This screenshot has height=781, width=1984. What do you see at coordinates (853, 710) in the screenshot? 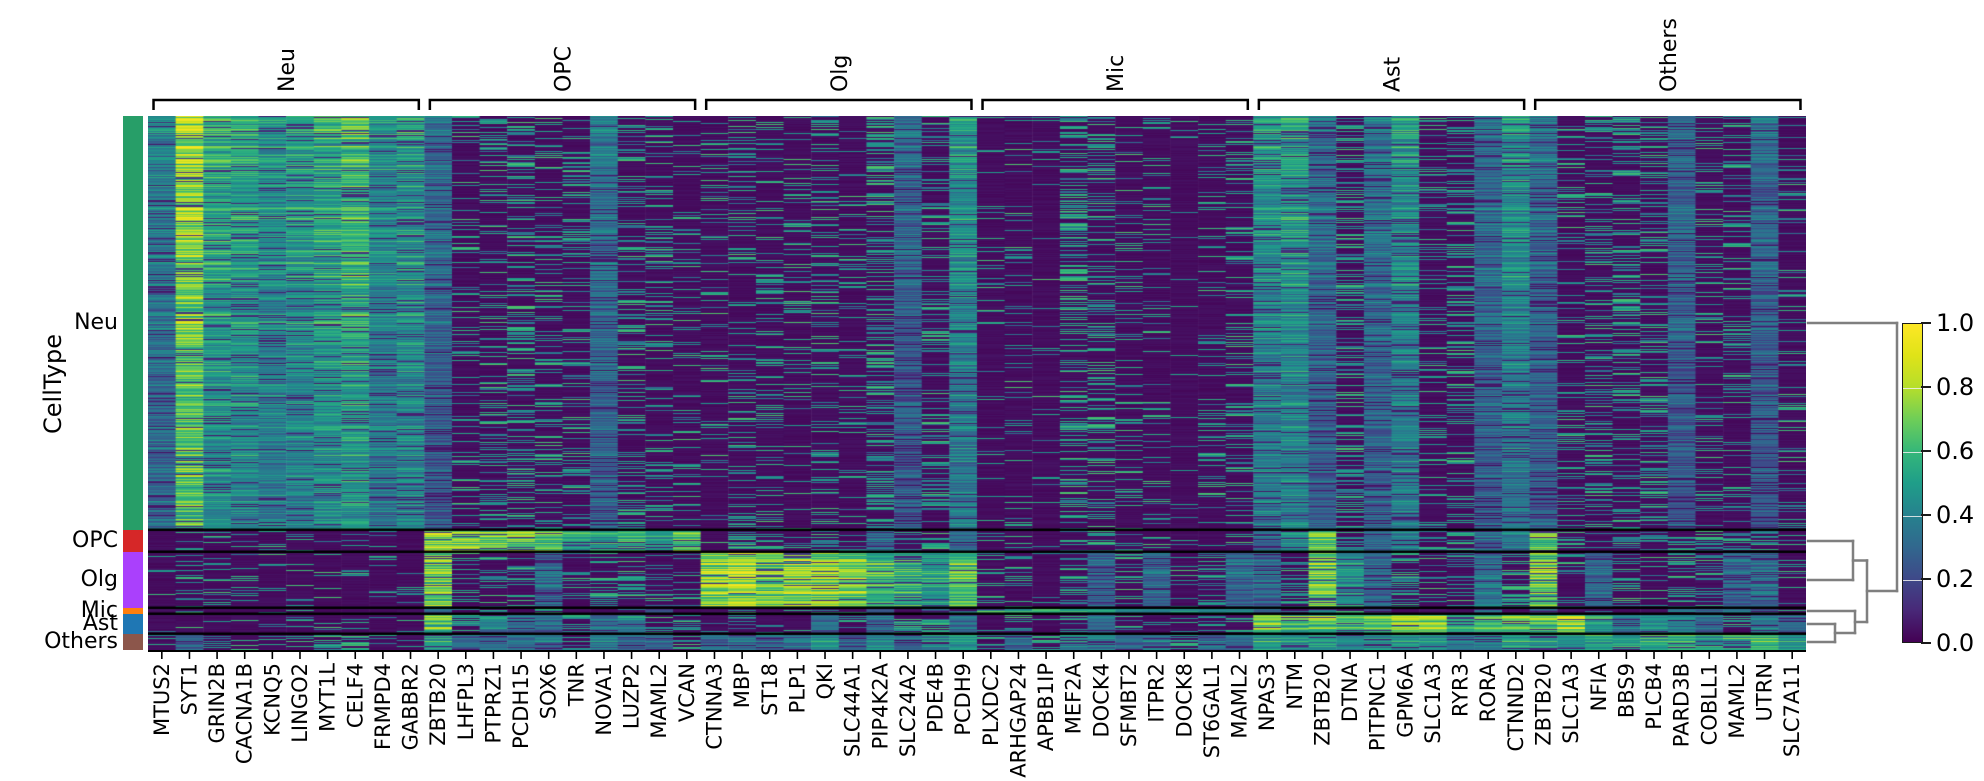
I see `gene-label-slc44a1: SLC44A1` at bounding box center [853, 710].